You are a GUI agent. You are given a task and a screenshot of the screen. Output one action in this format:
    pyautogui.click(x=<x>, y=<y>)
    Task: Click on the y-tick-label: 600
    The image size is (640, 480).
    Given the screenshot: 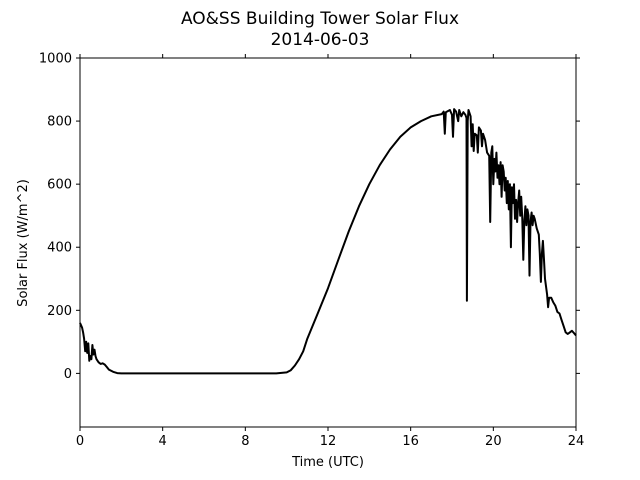 What is the action you would take?
    pyautogui.click(x=59, y=185)
    